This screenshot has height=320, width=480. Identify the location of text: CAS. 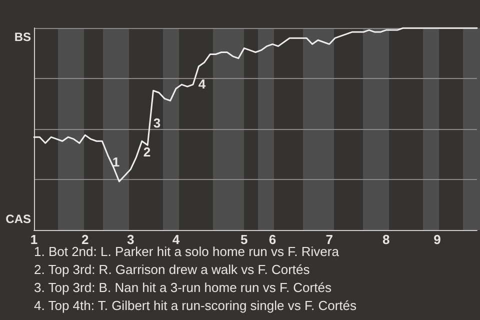
(18, 219).